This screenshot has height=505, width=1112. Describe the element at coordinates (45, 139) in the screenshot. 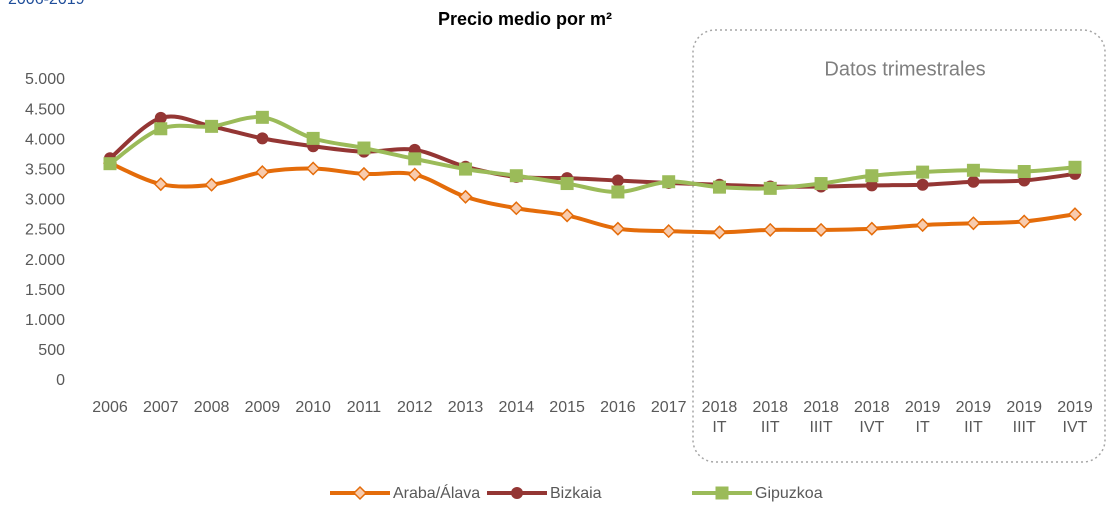

I see `y-tick-label: 4.000` at that location.